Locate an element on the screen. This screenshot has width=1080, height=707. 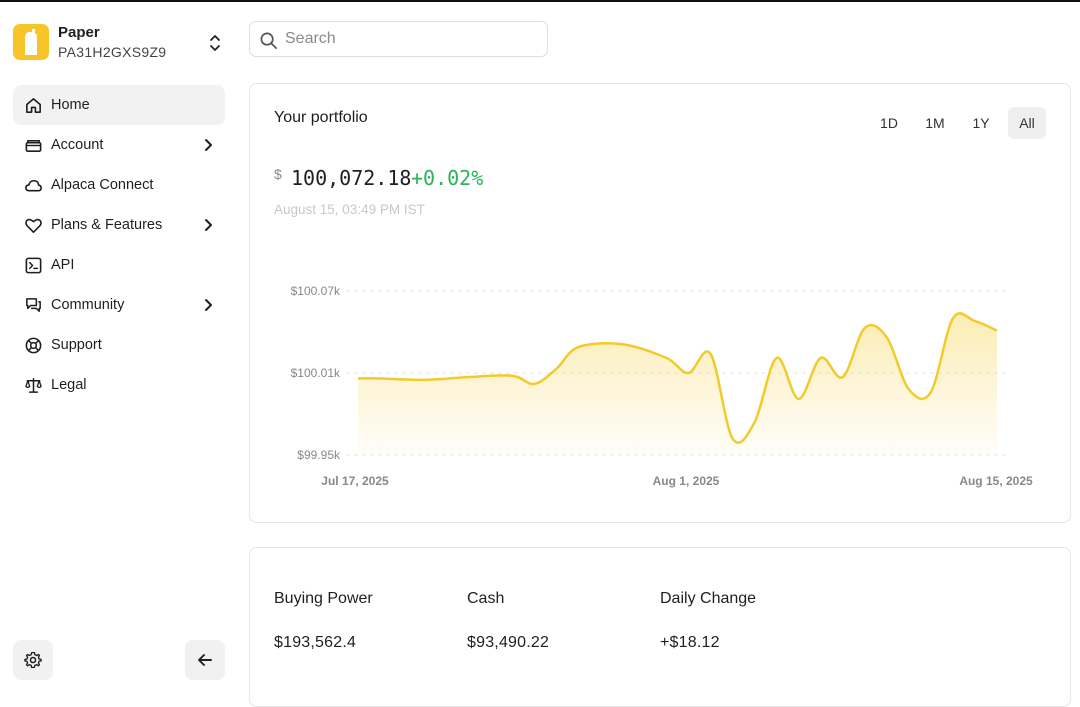
terminal-icon is located at coordinates (33, 265).